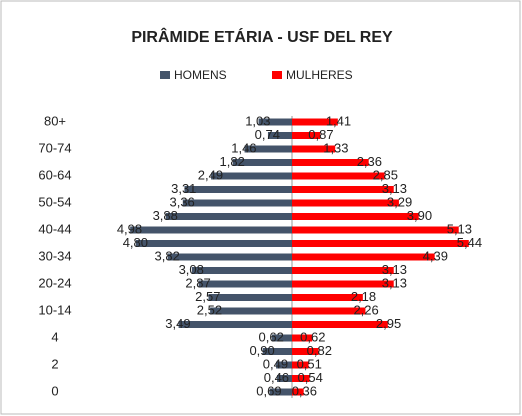  Describe the element at coordinates (385, 174) in the screenshot. I see `value-label: 2,85` at that location.